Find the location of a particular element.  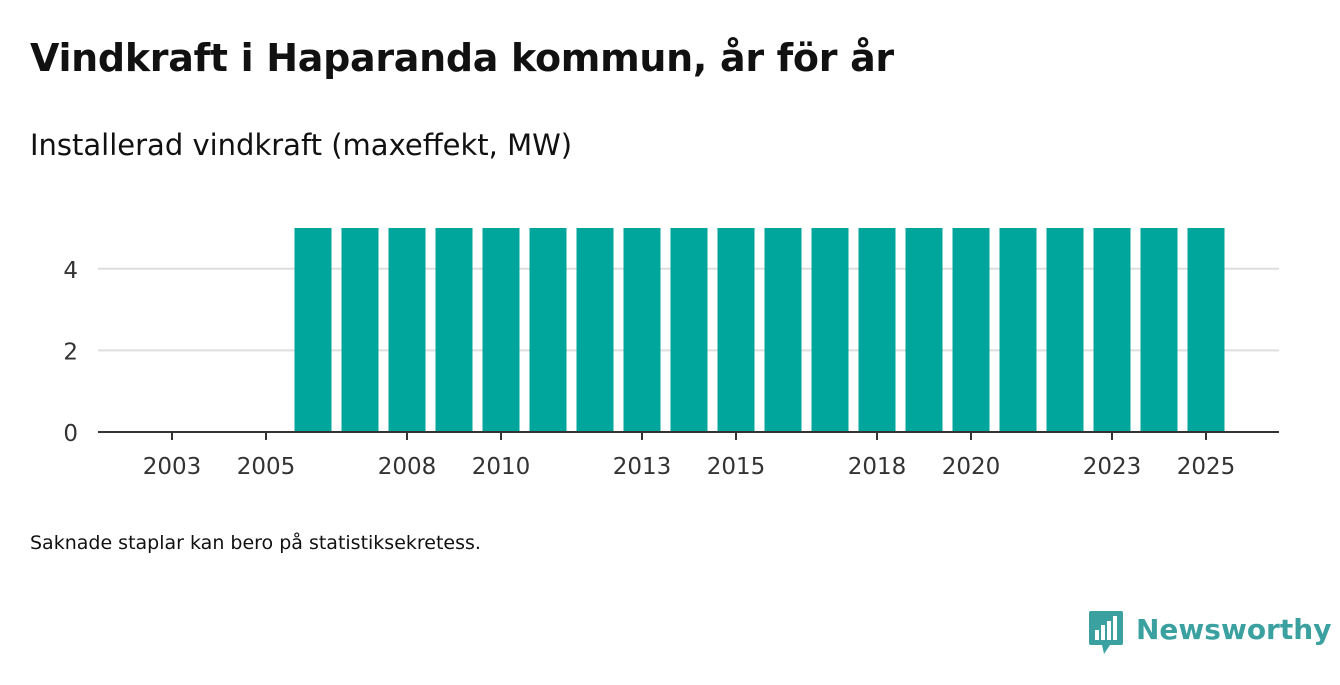

x-tick-label: 2005 is located at coordinates (266, 467).